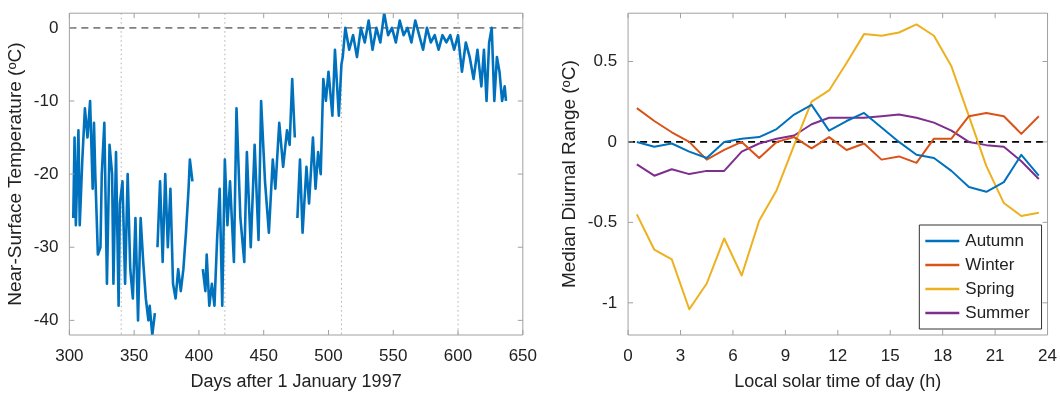 This screenshot has width=1060, height=401. Describe the element at coordinates (1048, 355) in the screenshot. I see `x-tick-label: 24` at that location.